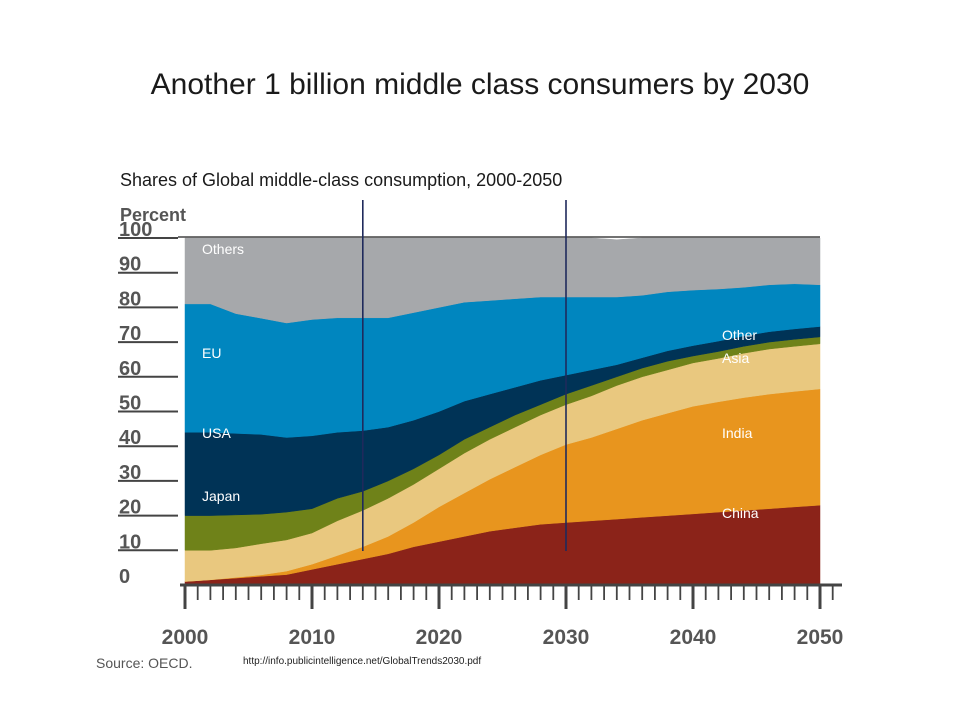 This screenshot has width=960, height=720. I want to click on label-other-asia-line2: Asia, so click(735, 358).